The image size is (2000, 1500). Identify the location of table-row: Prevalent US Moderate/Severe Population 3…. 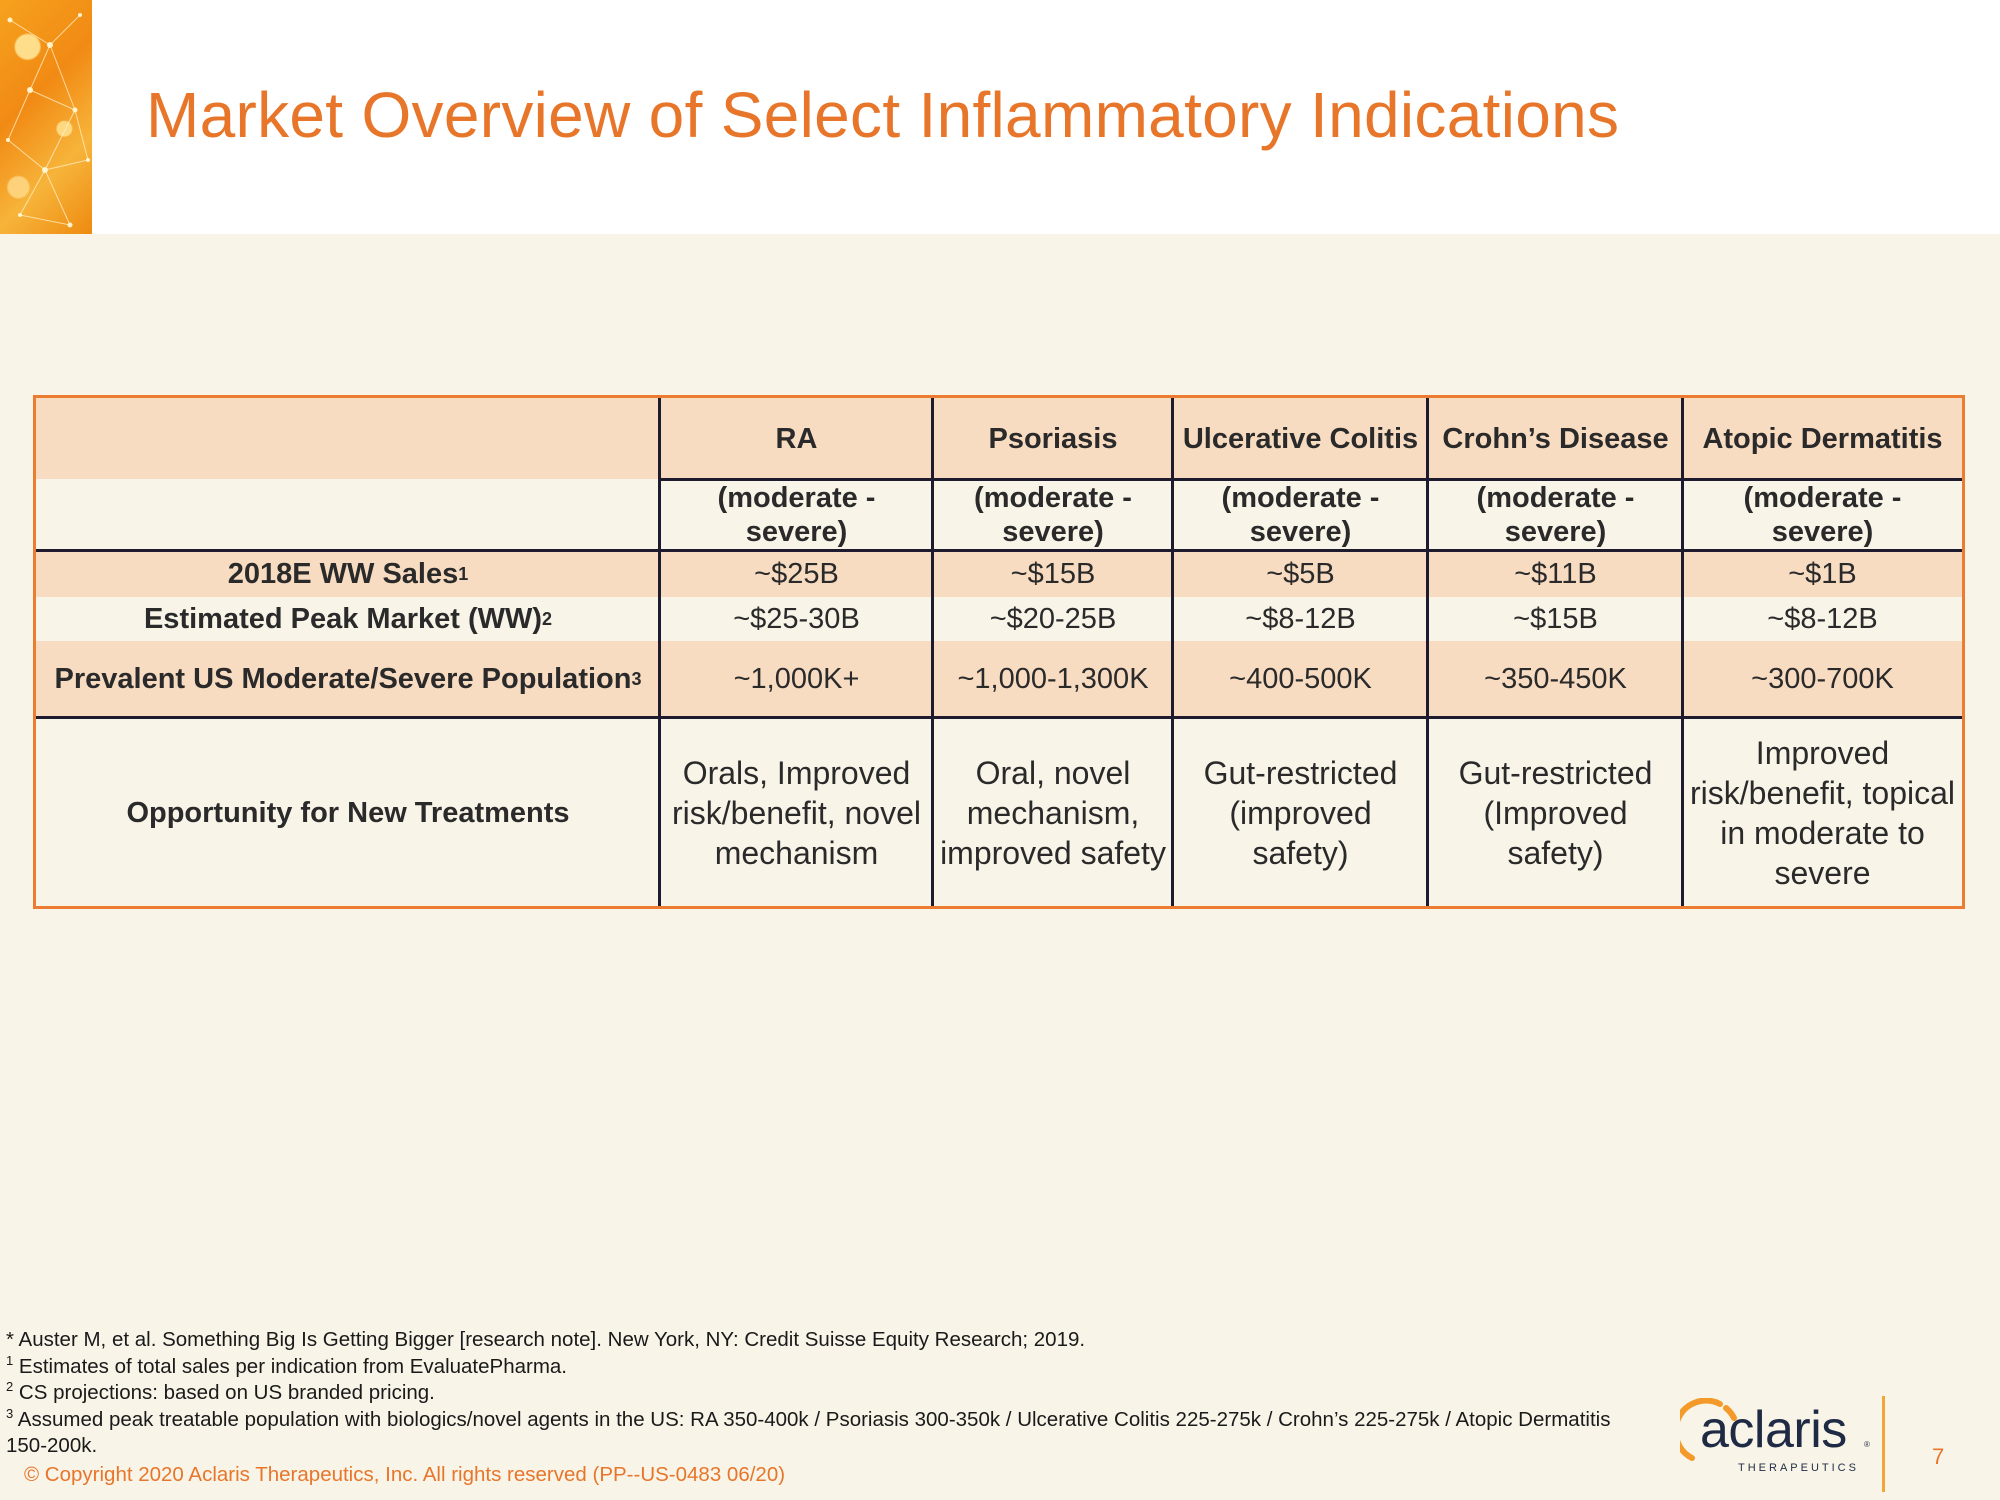
(999, 678).